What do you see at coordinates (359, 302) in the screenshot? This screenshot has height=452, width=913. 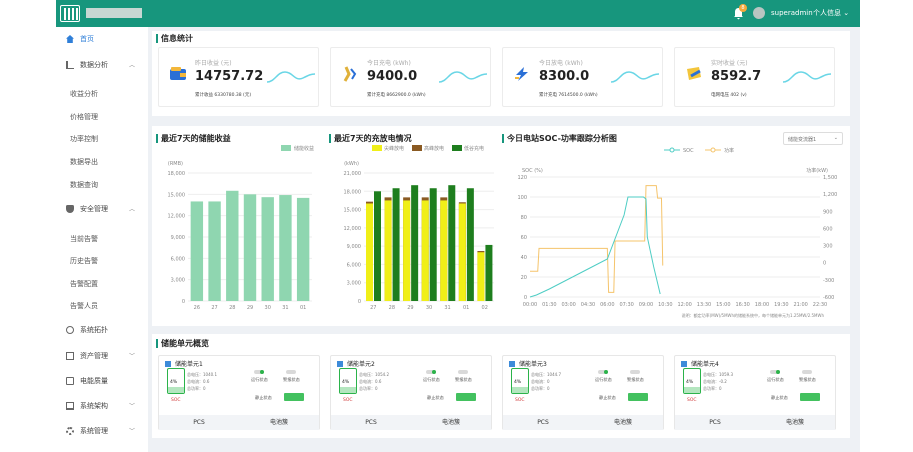 I see `y-tick-label: 0` at bounding box center [359, 302].